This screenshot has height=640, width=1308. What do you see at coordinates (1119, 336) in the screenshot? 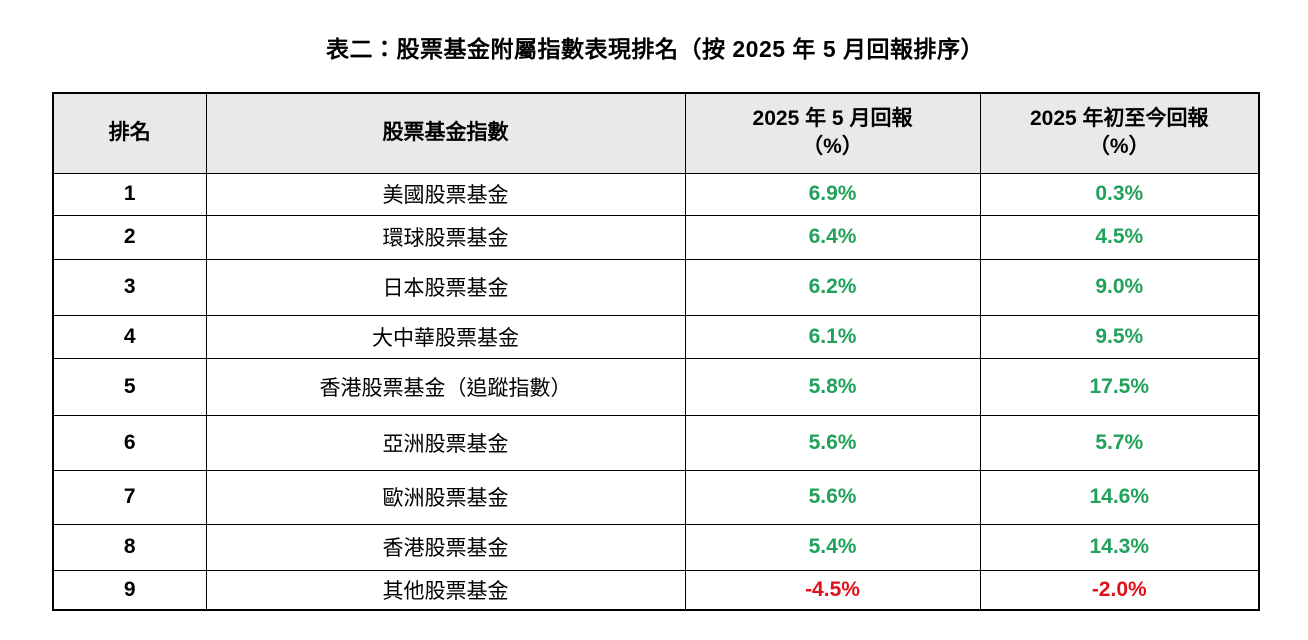
I see `ytd-return-cell: 9.5%` at bounding box center [1119, 336].